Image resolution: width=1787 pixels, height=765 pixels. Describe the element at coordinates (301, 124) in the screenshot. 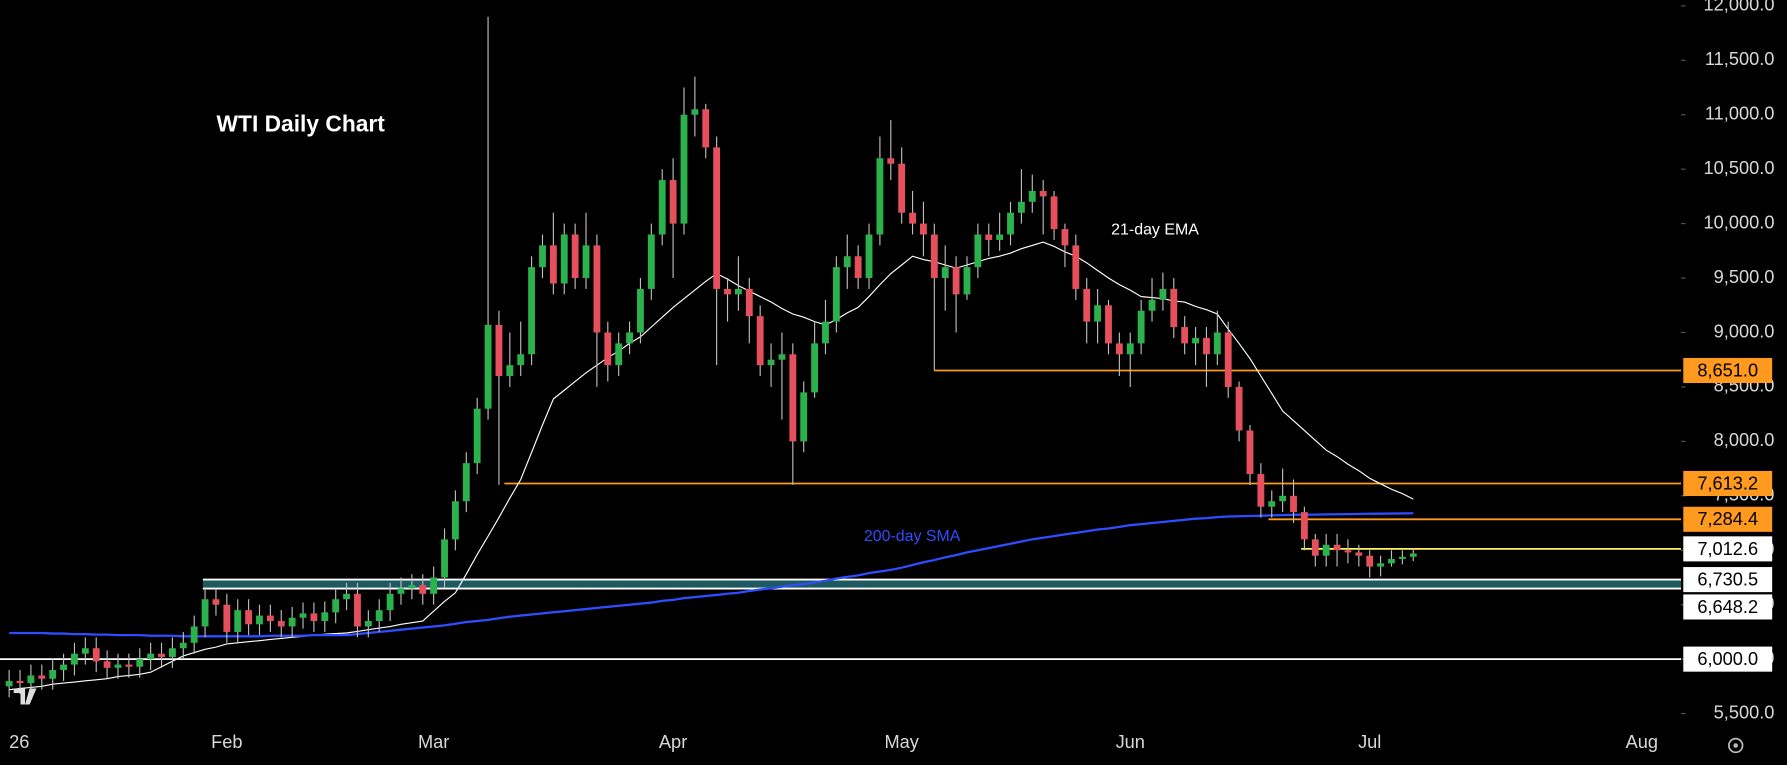

I see `chart-title: WTI Daily Chart` at that location.